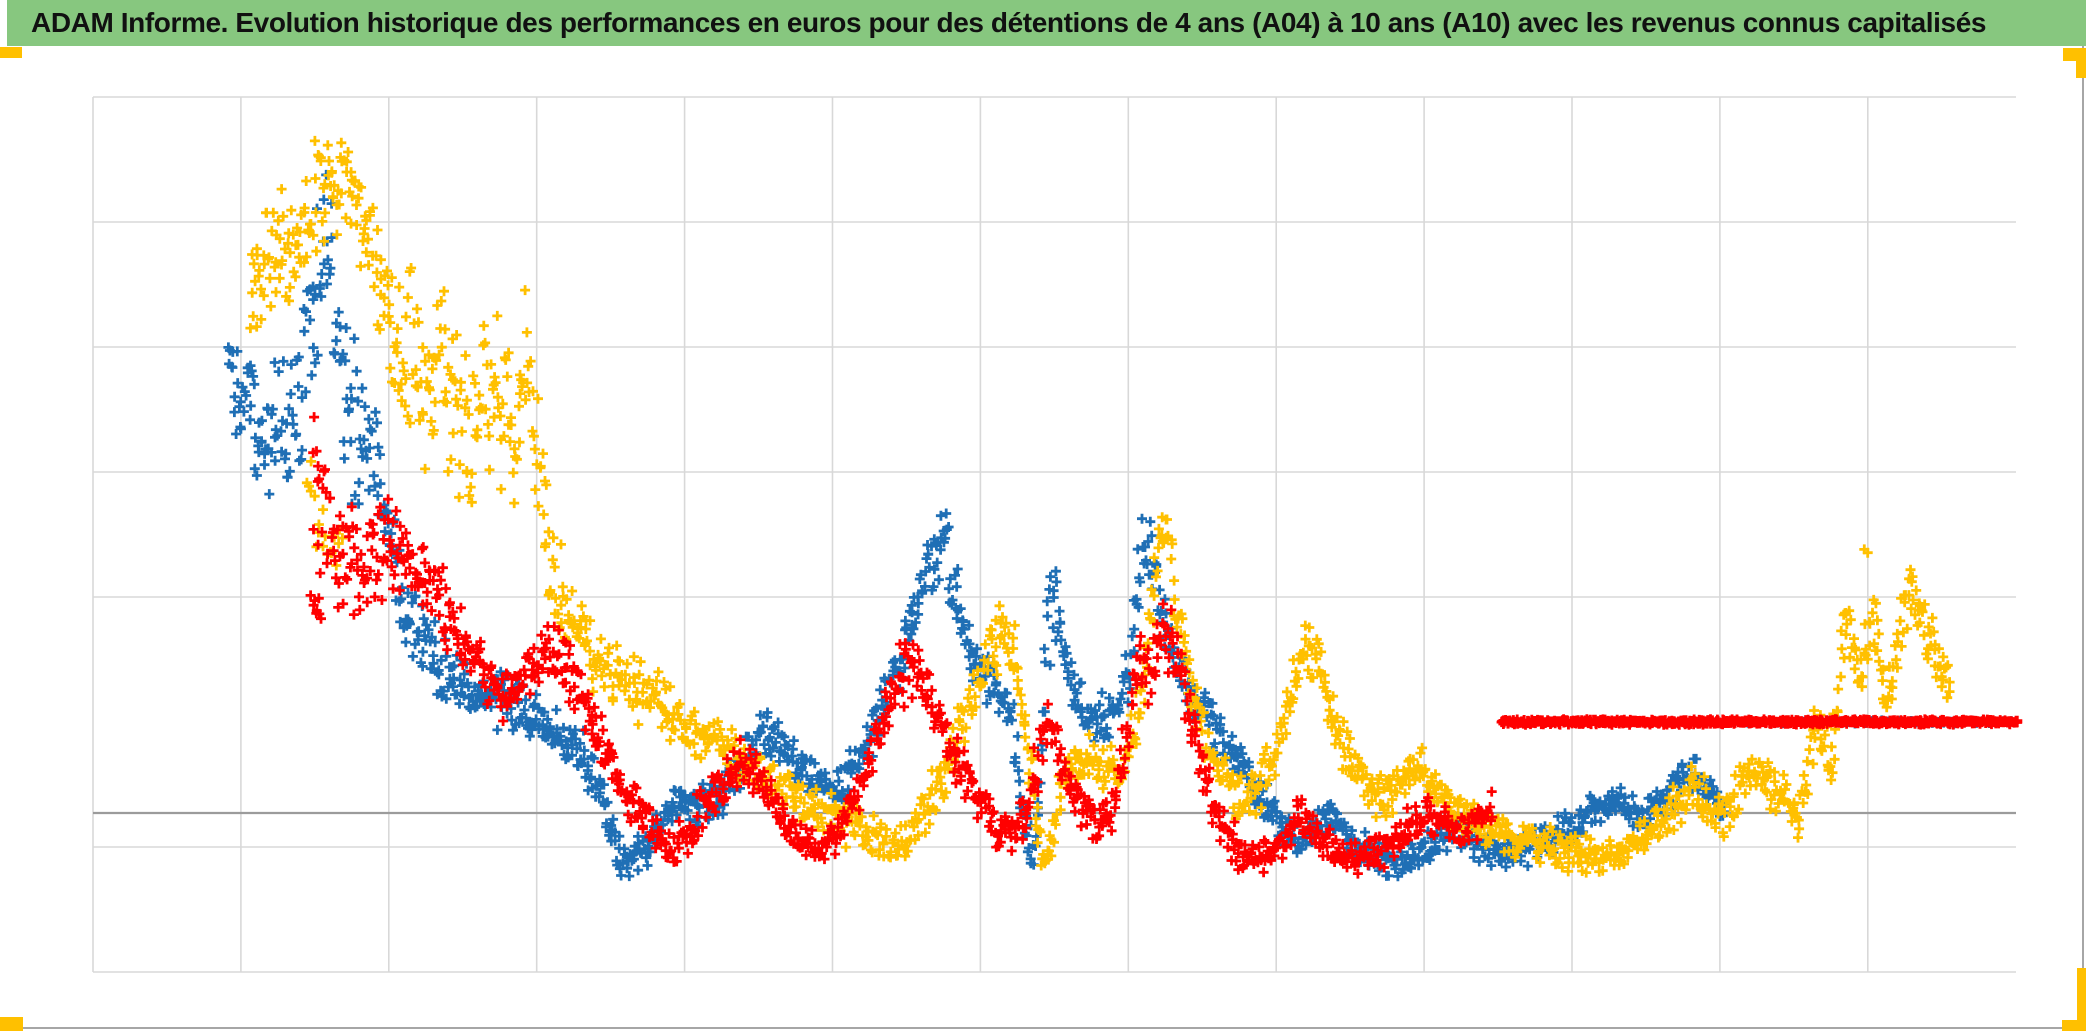 The image size is (2086, 1031). Describe the element at coordinates (2083, 538) in the screenshot. I see `chart-frame-right-border` at that location.